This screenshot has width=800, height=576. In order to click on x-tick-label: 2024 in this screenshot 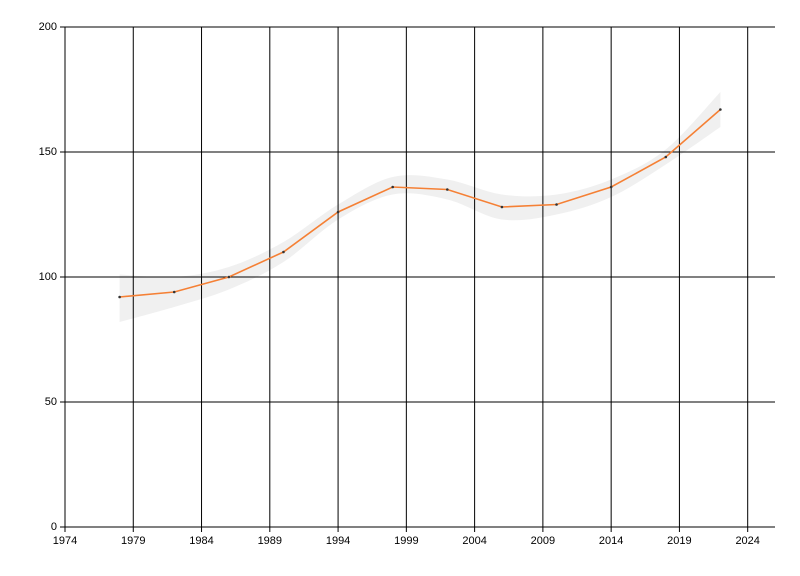, I will do `click(747, 541)`.